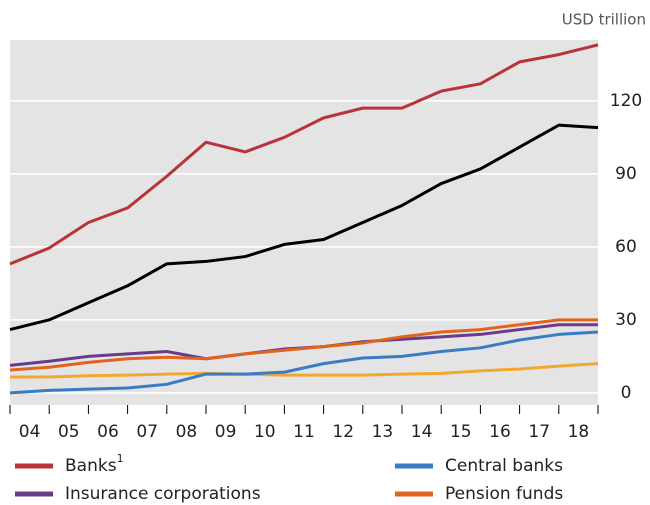 The height and width of the screenshot is (505, 650). Describe the element at coordinates (91, 466) in the screenshot. I see `legend-name: Banks` at that location.